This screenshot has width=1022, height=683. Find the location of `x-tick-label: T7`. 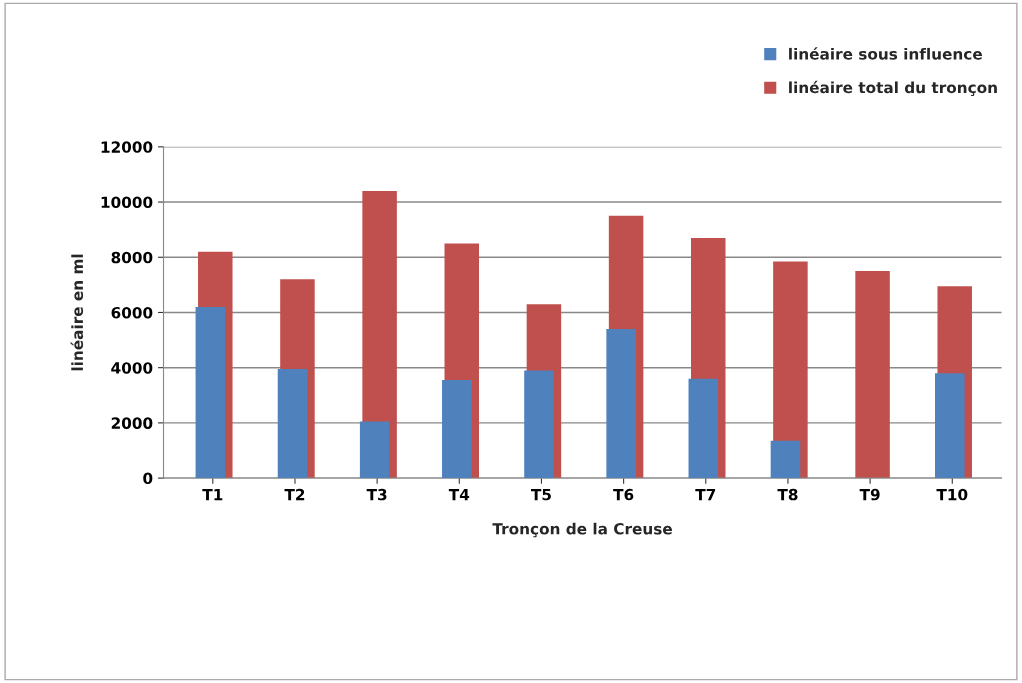

x-tick-label: T7 is located at coordinates (705, 494).